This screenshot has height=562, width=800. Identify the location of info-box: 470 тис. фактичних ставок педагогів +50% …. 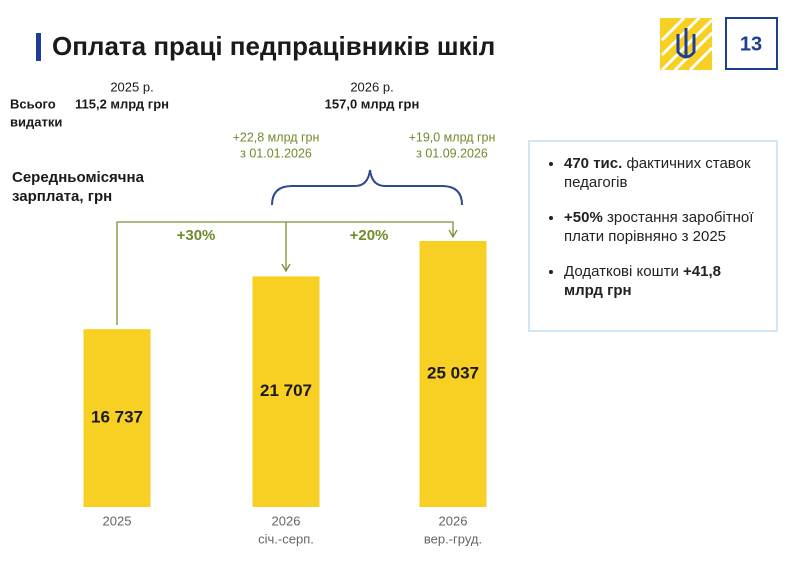
(653, 236).